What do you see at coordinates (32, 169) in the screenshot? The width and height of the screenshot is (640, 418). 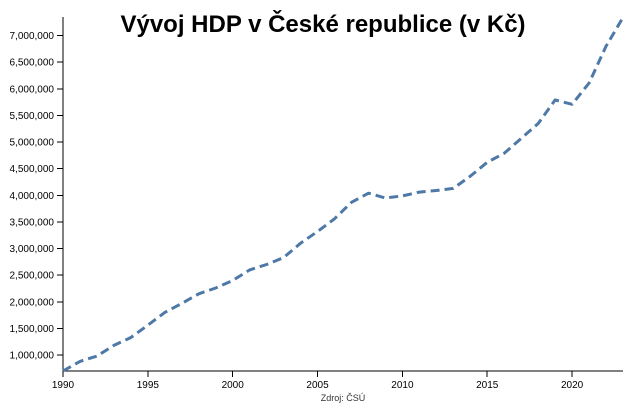 I see `y-tick-label: 4,500,000` at bounding box center [32, 169].